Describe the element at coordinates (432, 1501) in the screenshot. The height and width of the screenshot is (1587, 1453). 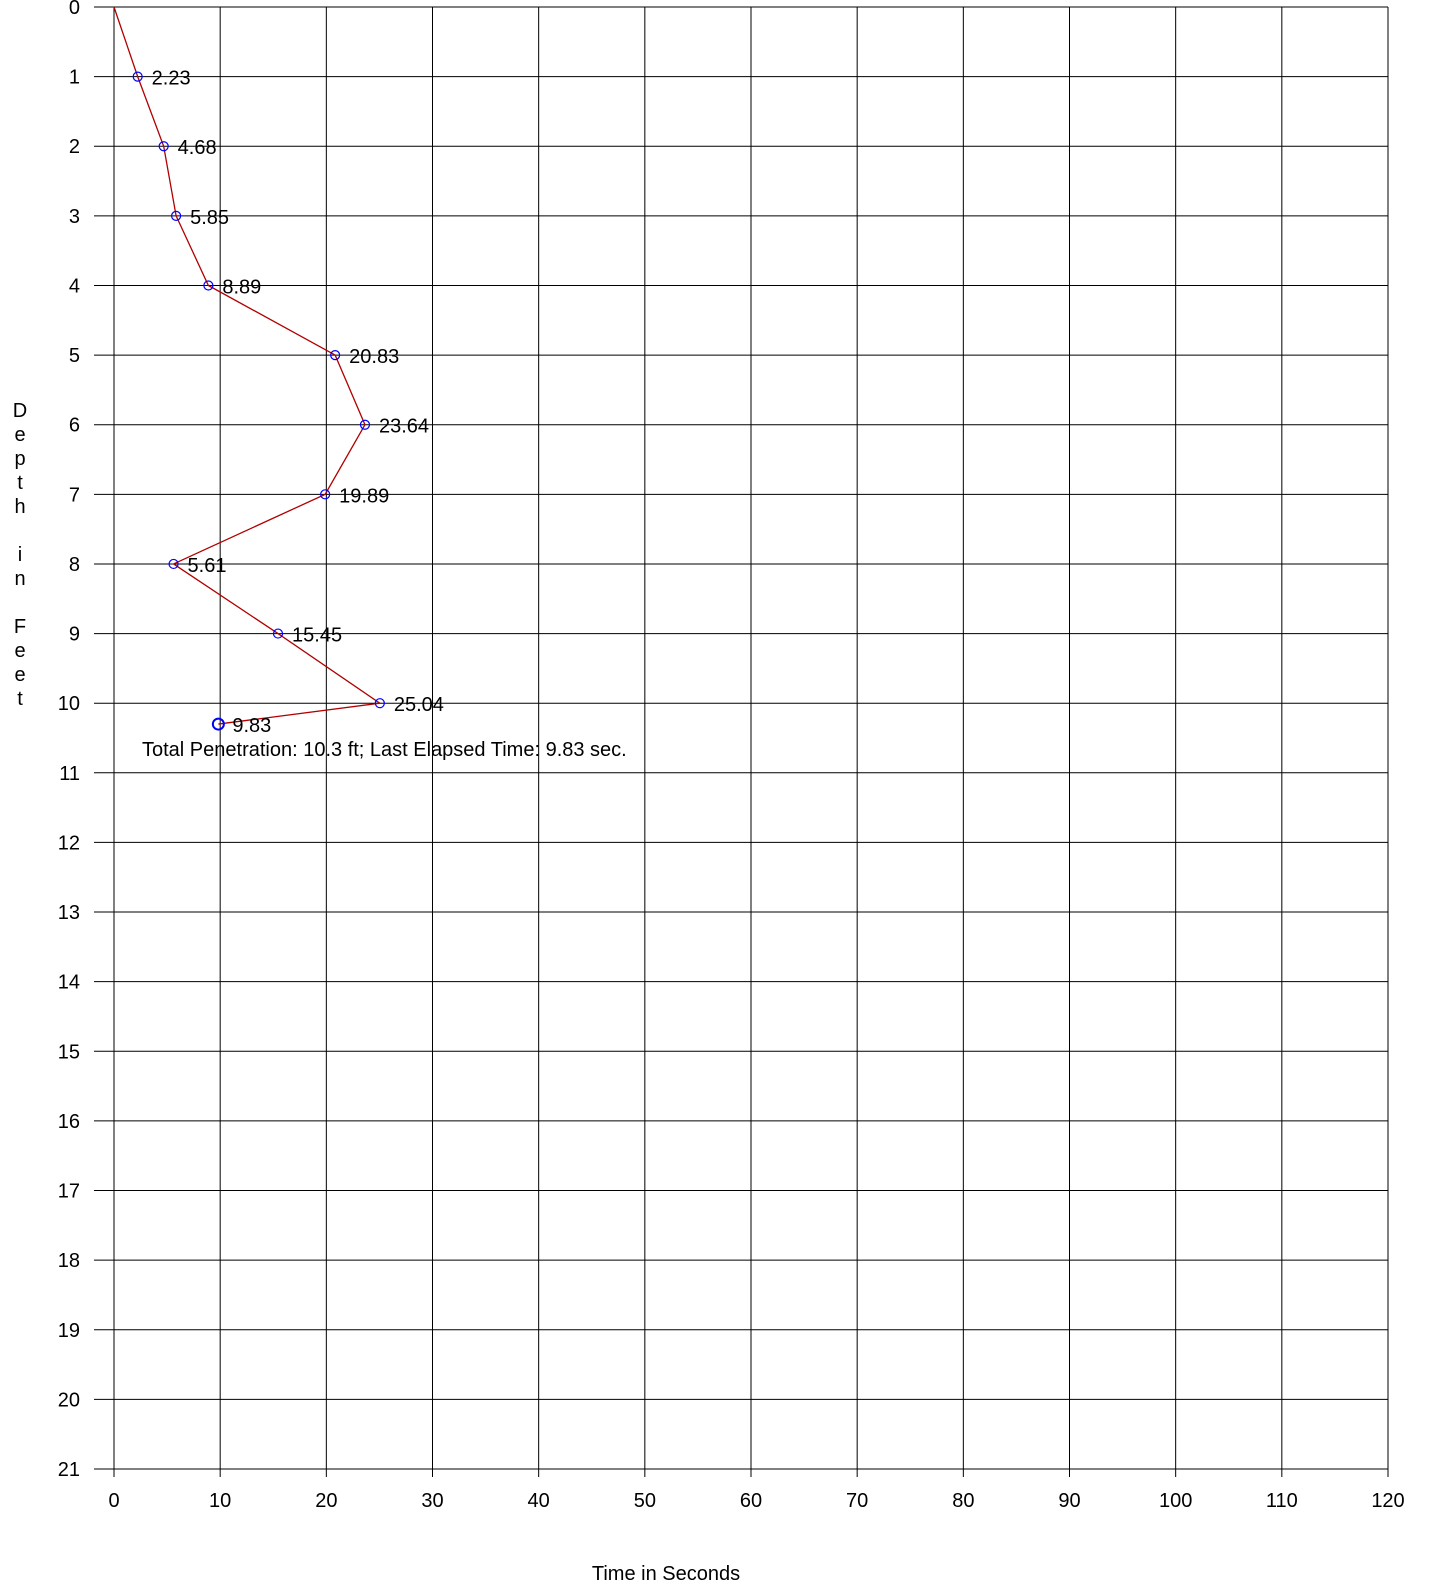
I see `x-tick-label: 30` at that location.